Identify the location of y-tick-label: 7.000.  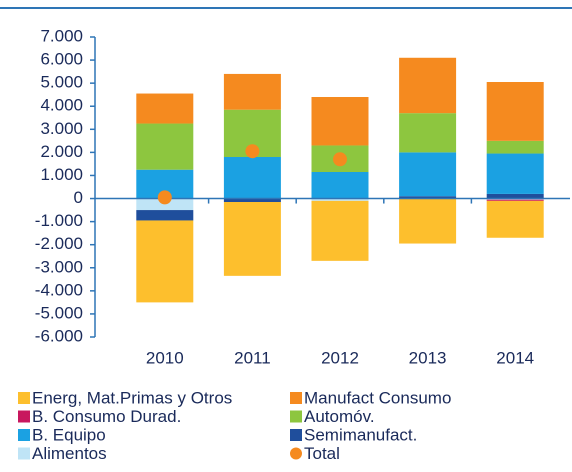
(61, 35).